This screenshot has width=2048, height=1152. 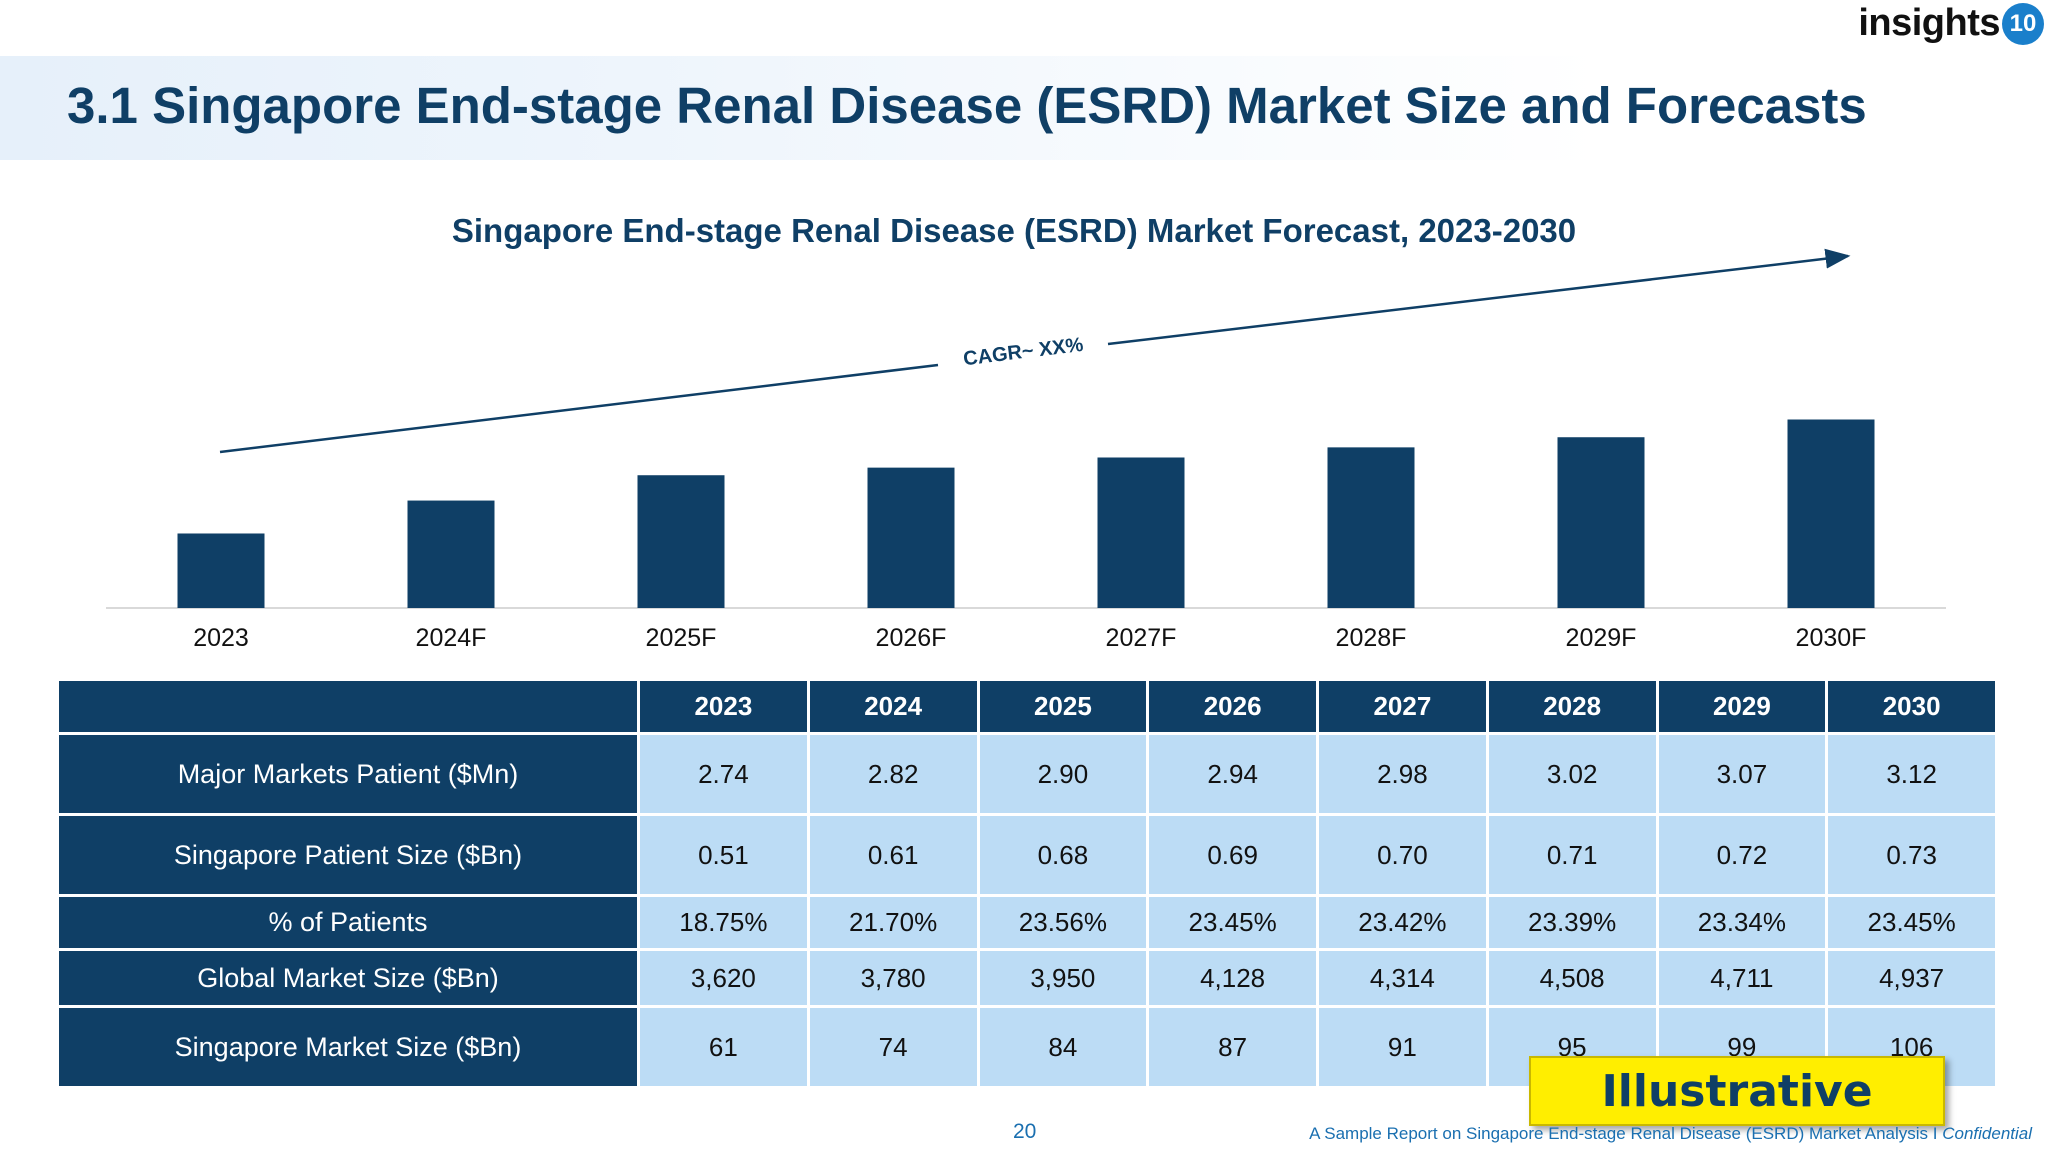 I want to click on bar-2025f, so click(x=681, y=541).